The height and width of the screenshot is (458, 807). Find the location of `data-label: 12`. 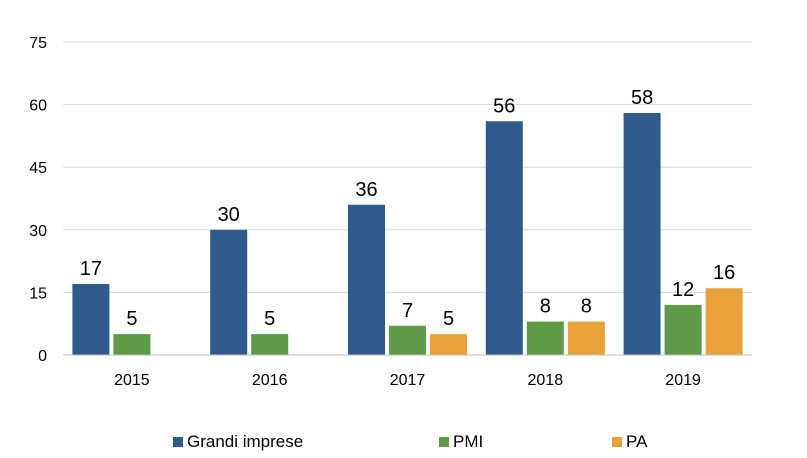

data-label: 12 is located at coordinates (683, 290).